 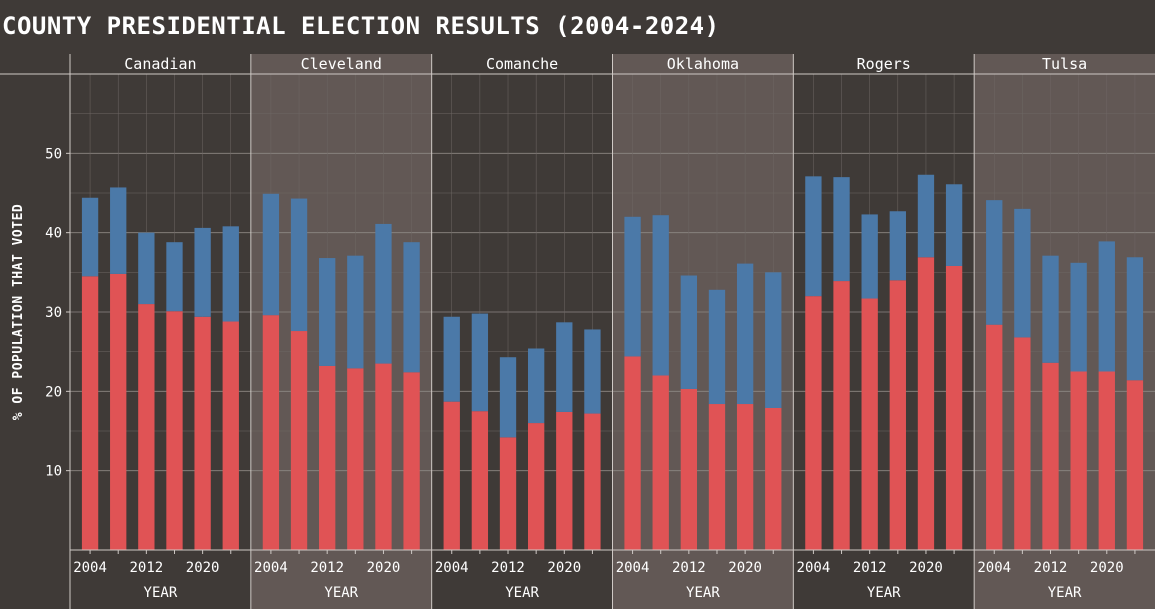 I want to click on facet-label: Rogers, so click(x=884, y=64).